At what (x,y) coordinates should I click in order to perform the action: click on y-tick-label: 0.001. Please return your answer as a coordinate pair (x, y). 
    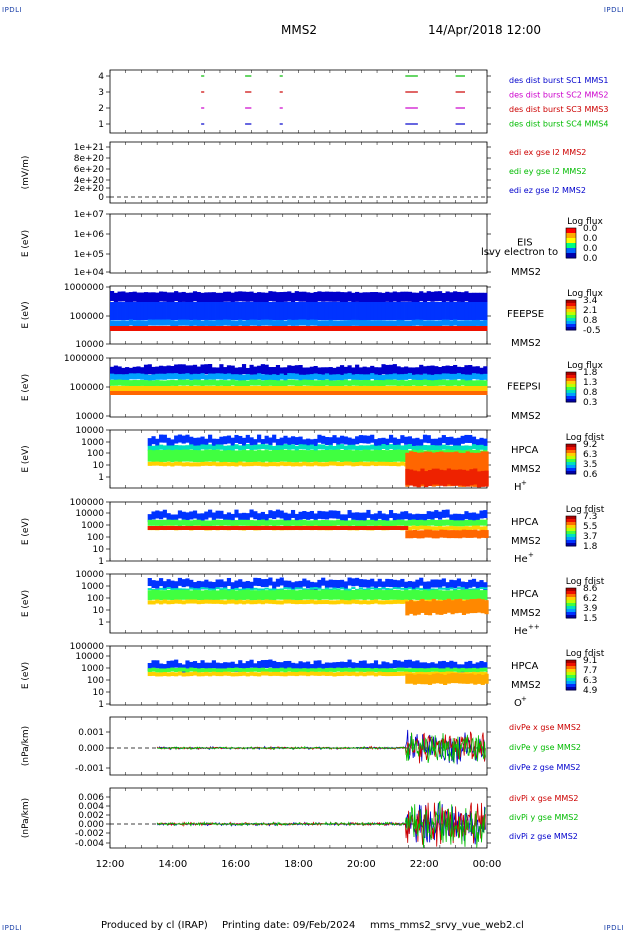
    Looking at the image, I should click on (91, 733).